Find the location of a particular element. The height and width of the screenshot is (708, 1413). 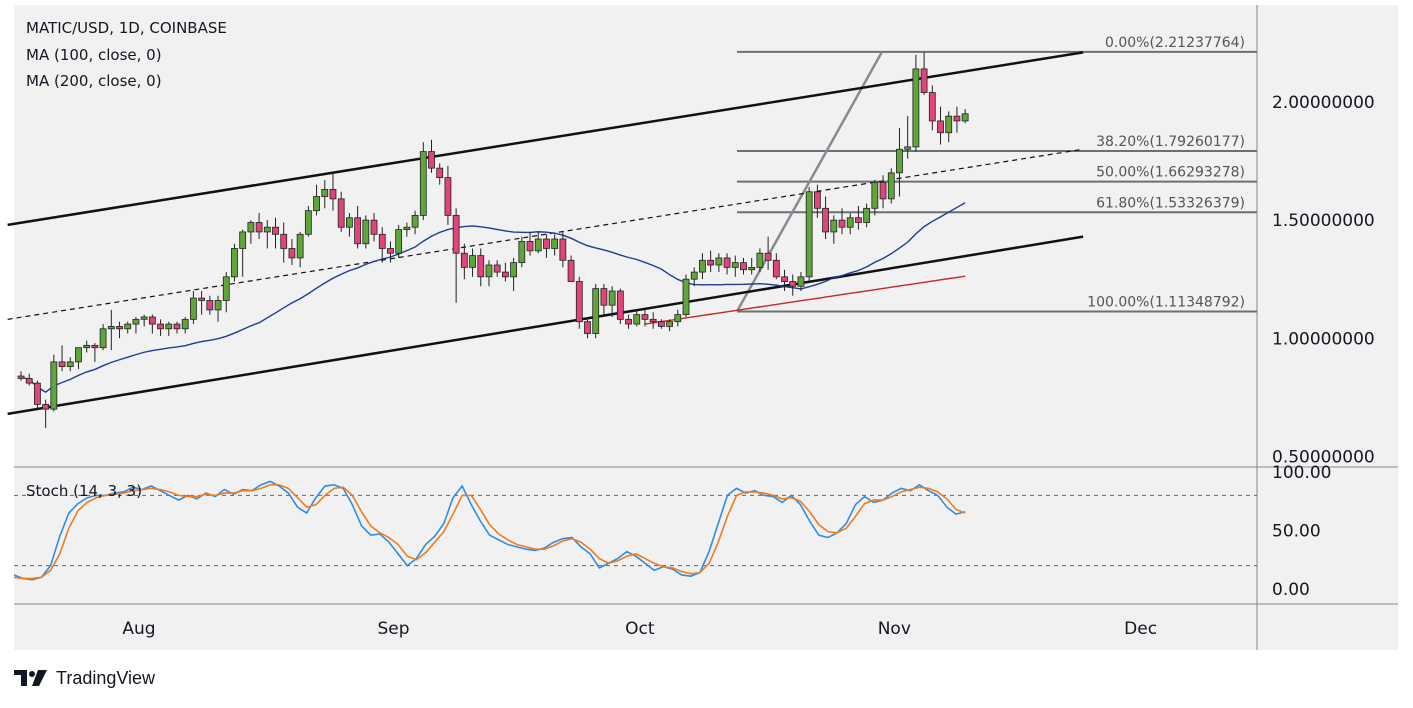

stoch-d-line is located at coordinates (489, 532).